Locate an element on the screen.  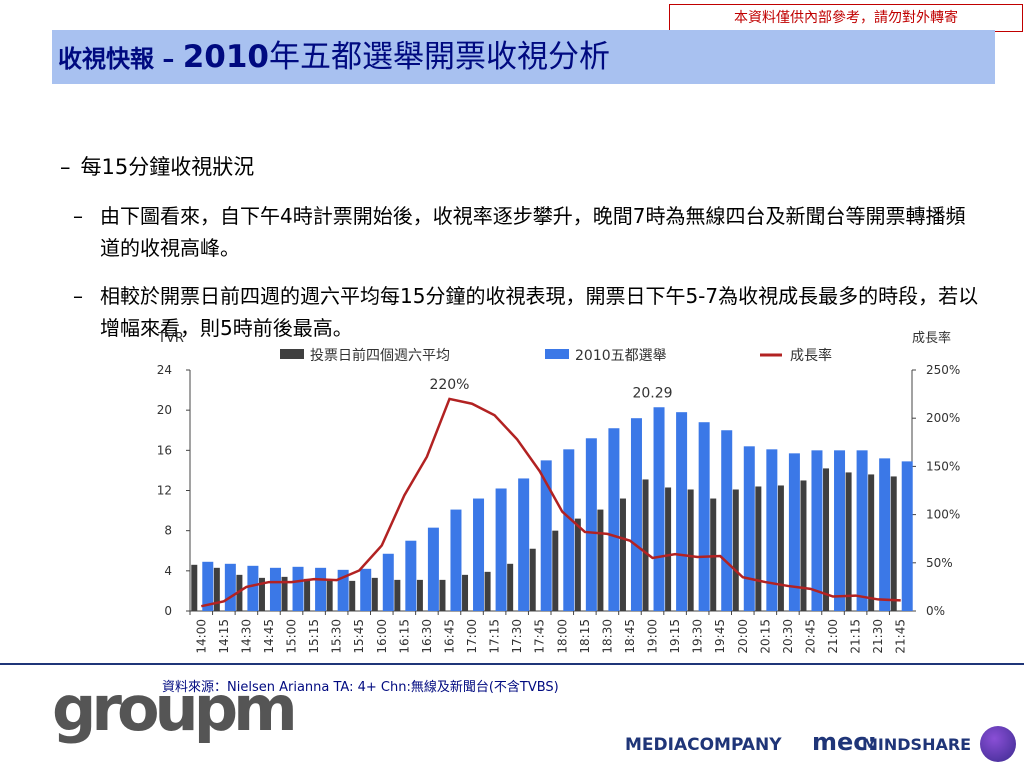
y-tick-label-right: 150% is located at coordinates (943, 466).